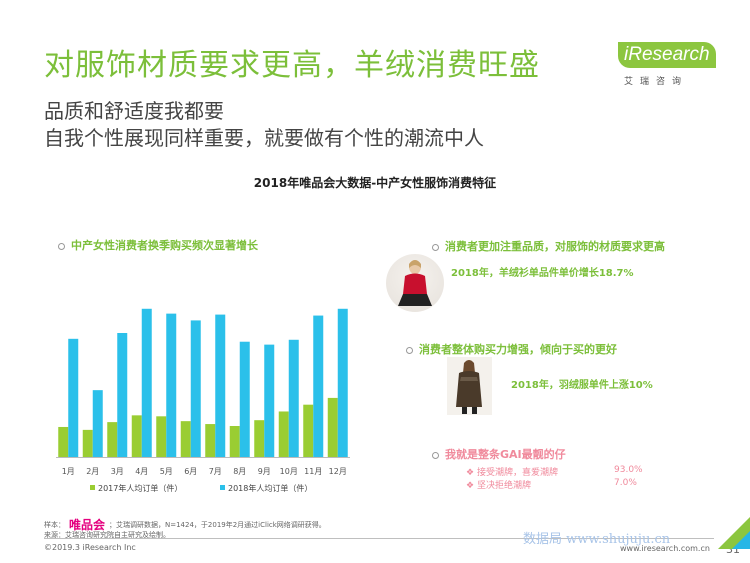 This screenshot has width=750, height=563. Describe the element at coordinates (542, 273) in the screenshot. I see `point1-note: 2018年，羊绒衫单品件单价增长18.7%` at that location.